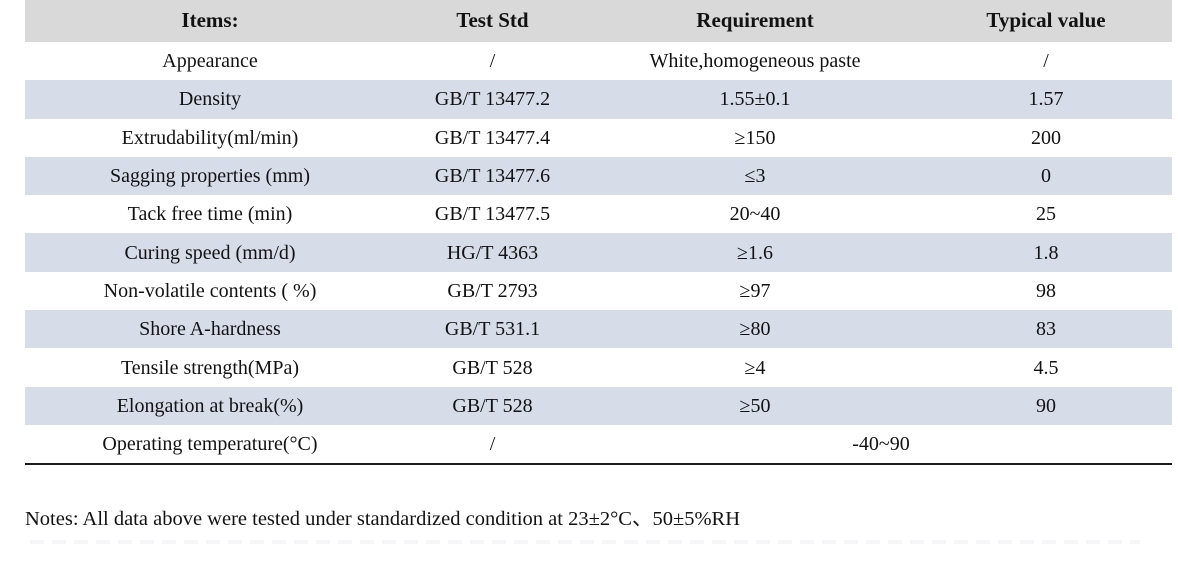  What do you see at coordinates (755, 329) in the screenshot?
I see `cell-requirement: ≥80` at bounding box center [755, 329].